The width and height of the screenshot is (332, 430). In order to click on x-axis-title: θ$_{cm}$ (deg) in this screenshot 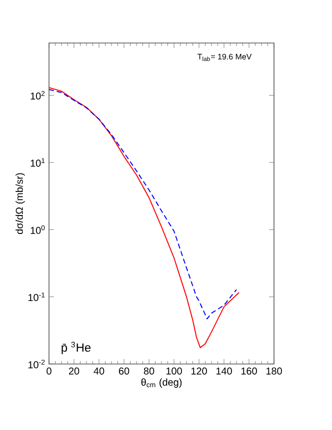, I will do `click(161, 383)`.